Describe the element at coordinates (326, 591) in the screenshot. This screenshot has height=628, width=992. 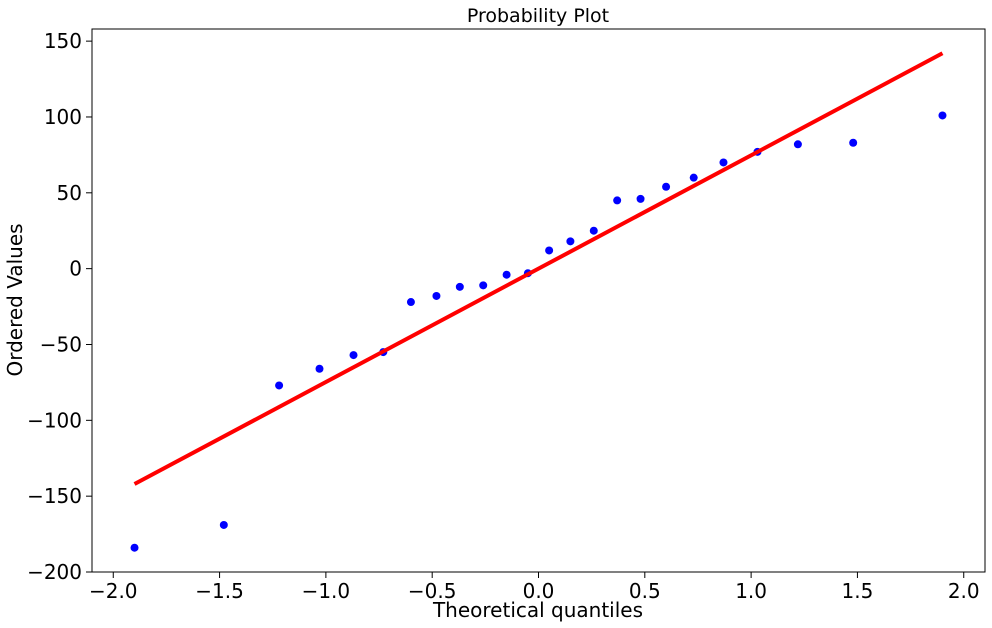
I see `x-tick-label: −1.0` at that location.